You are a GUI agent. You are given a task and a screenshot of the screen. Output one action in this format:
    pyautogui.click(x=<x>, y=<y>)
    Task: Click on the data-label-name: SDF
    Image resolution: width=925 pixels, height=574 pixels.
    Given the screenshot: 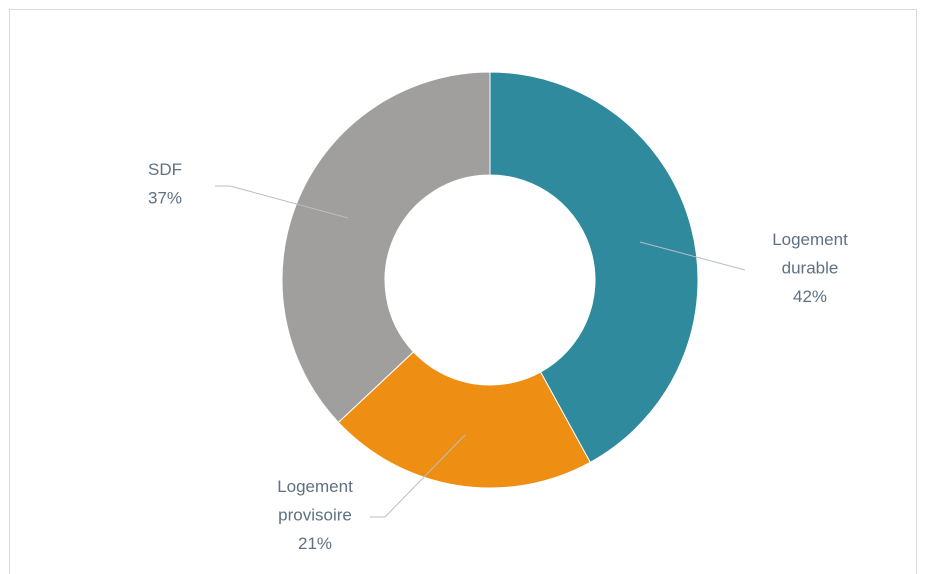 What is the action you would take?
    pyautogui.click(x=165, y=169)
    